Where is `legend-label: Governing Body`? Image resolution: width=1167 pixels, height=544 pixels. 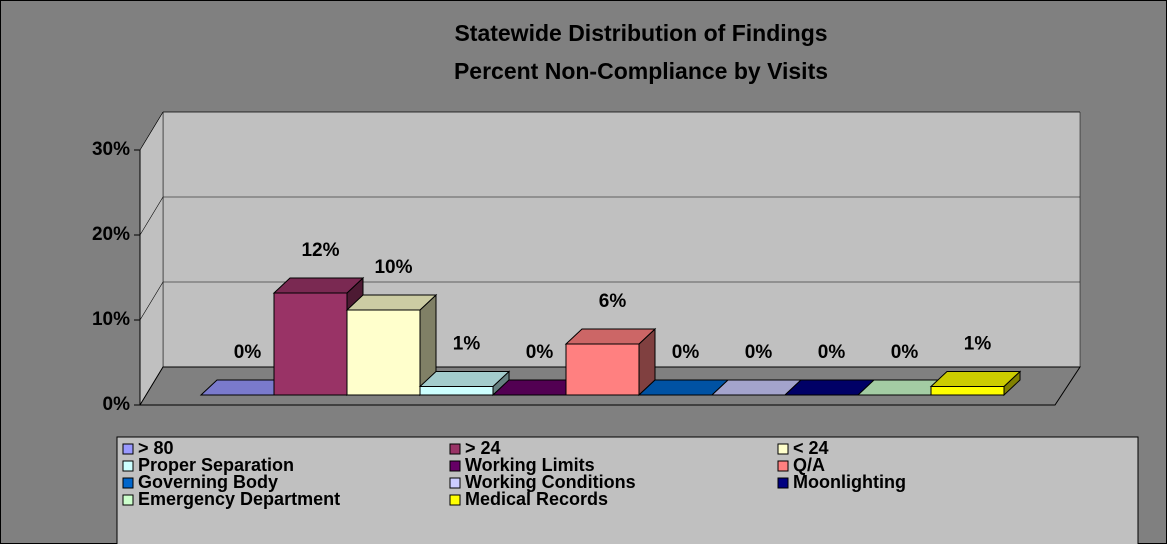
legend-label: Governing Body is located at coordinates (208, 482).